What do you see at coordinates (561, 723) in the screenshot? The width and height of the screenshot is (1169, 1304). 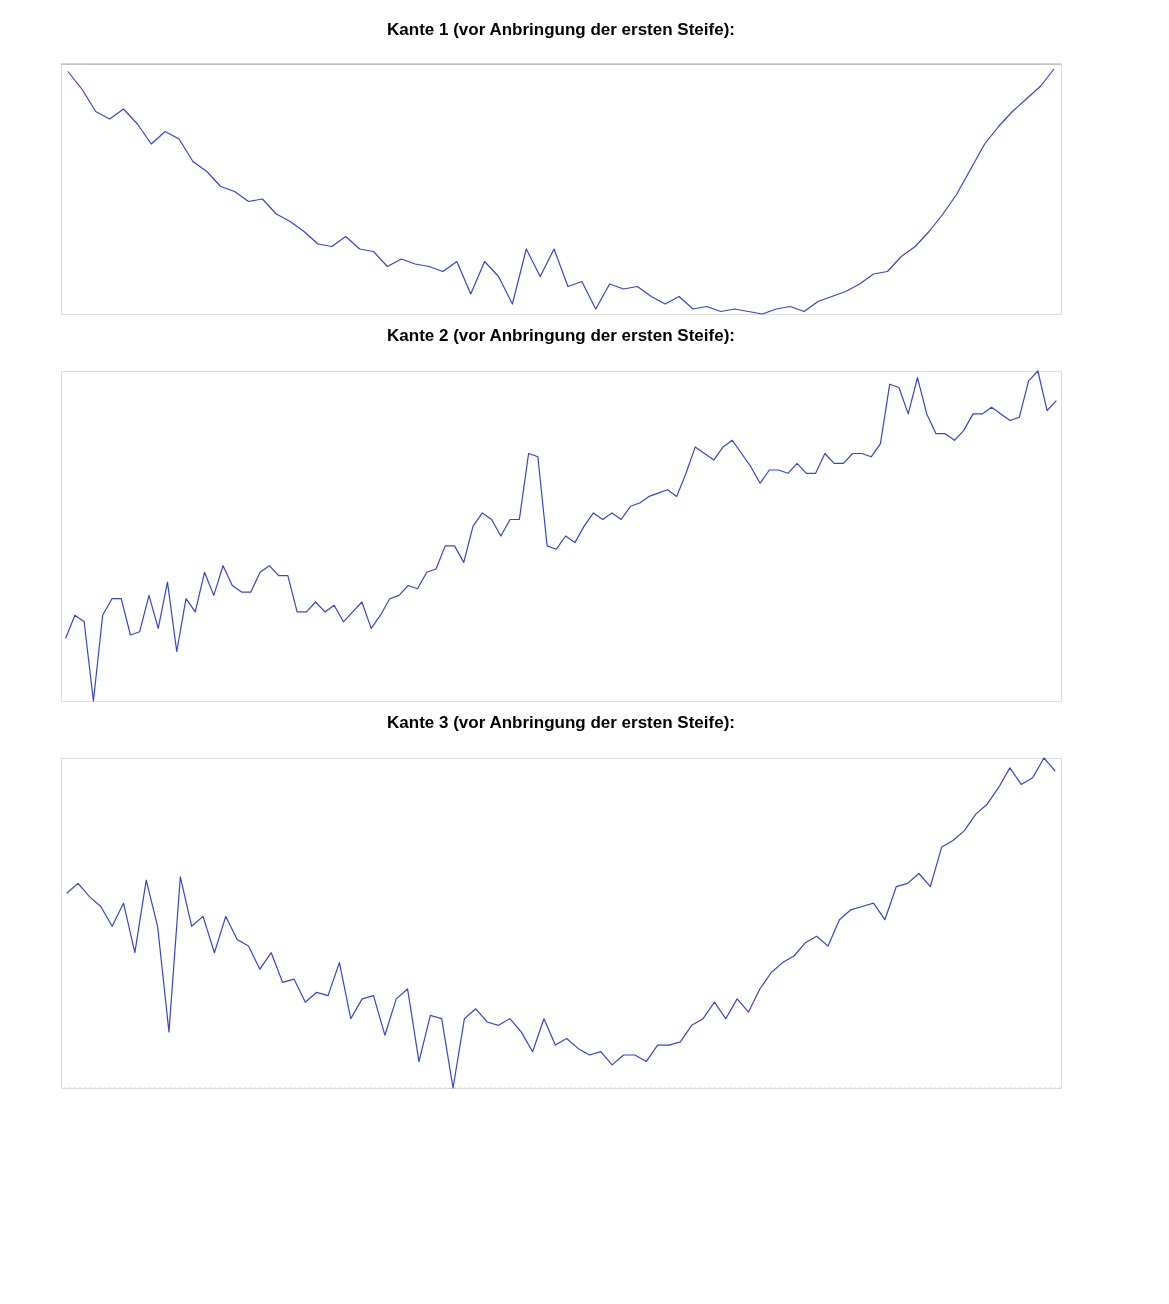 I see `chart-title: Kante 3 (vor Anbringung der ersten Steife):` at bounding box center [561, 723].